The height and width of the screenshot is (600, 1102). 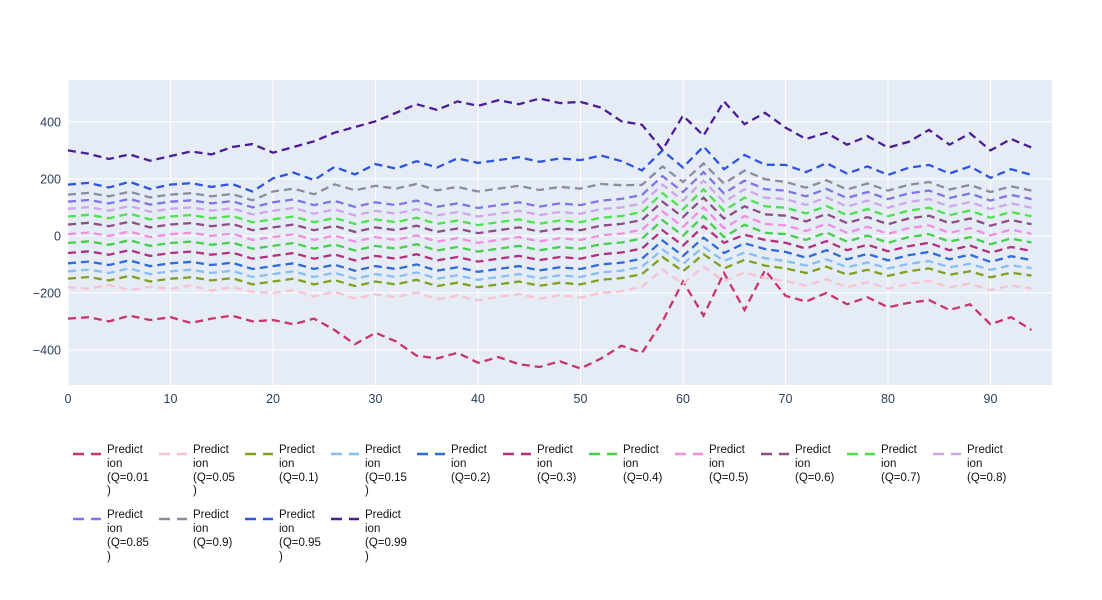 I want to click on legend-item-q0-2: Predict ion (Q=0.2), so click(x=459, y=471).